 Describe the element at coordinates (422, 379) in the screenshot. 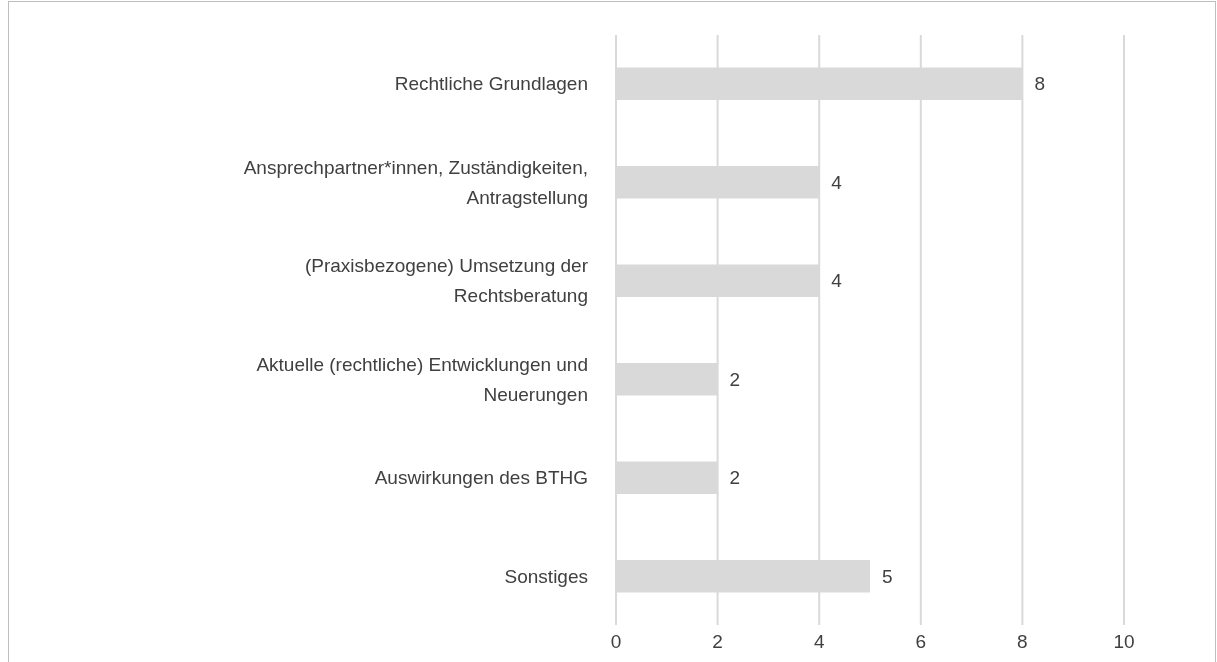

I see `y-tick-label: Aktuelle (rechtliche) Entwicklungen und Neuerungen` at that location.